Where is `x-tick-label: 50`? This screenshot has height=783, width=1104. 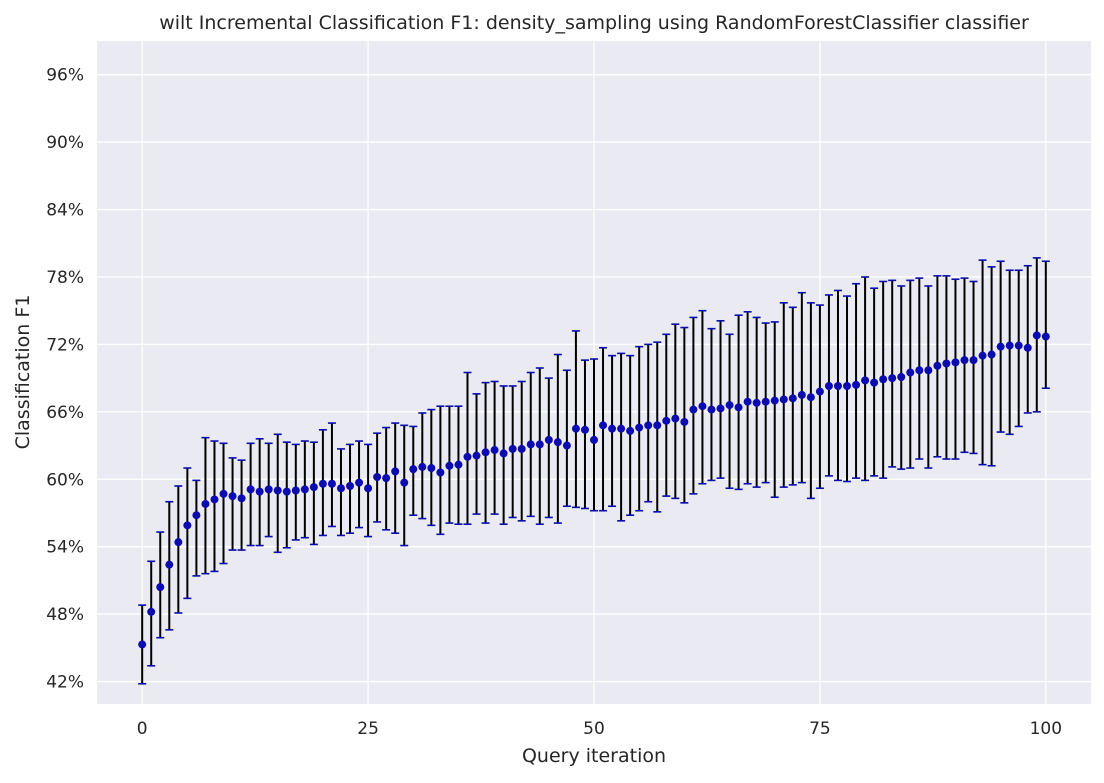
x-tick-label: 50 is located at coordinates (594, 729).